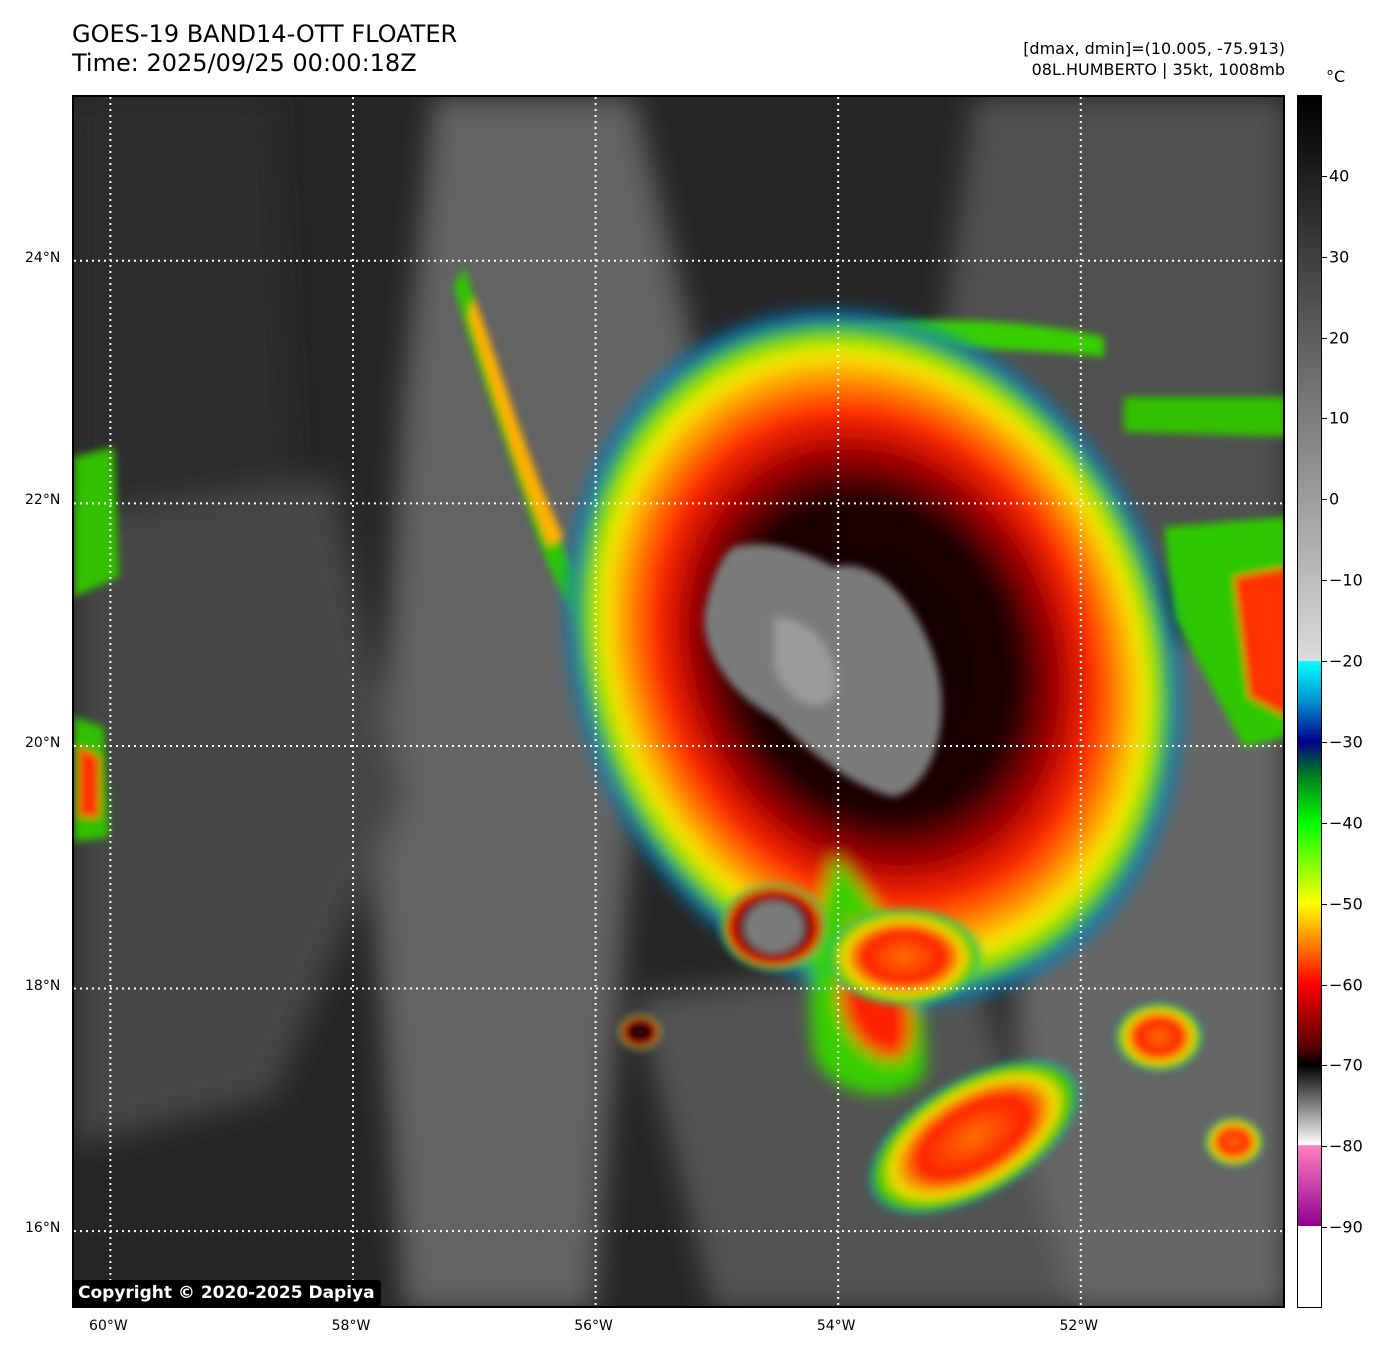  Describe the element at coordinates (1346, 985) in the screenshot. I see `colorbar-tick-label: −60` at that location.